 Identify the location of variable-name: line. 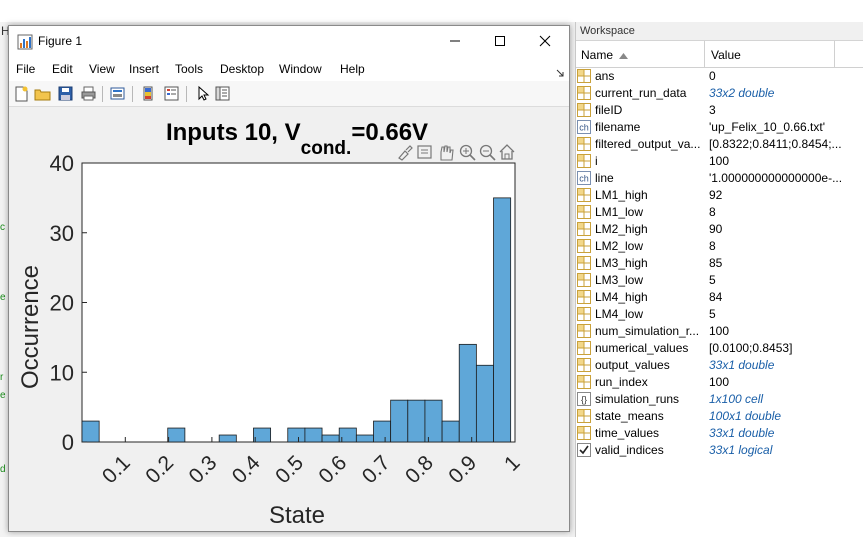
(604, 178).